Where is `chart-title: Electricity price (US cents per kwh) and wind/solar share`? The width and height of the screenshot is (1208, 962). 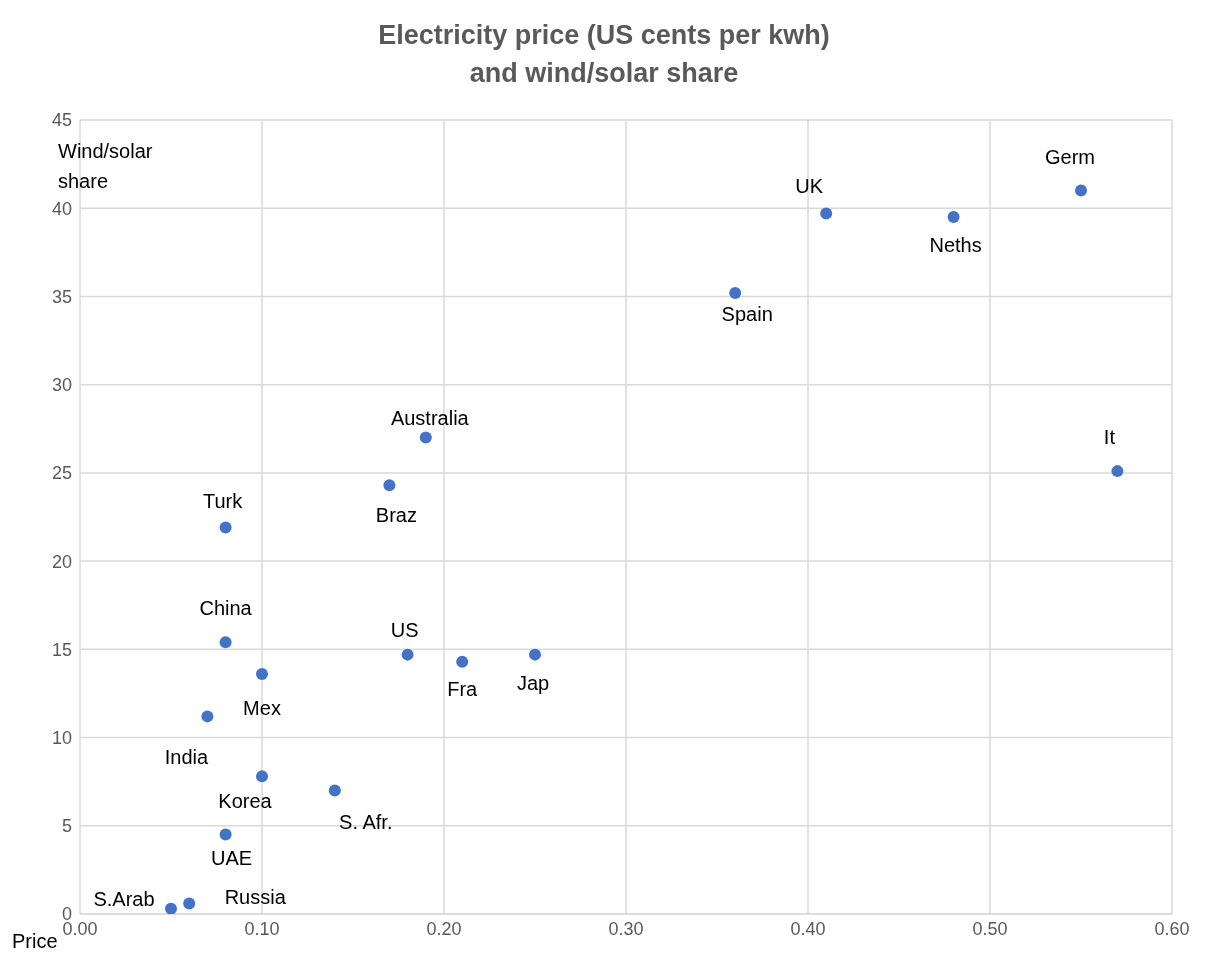 chart-title: Electricity price (US cents per kwh) and wind/solar share is located at coordinates (604, 54).